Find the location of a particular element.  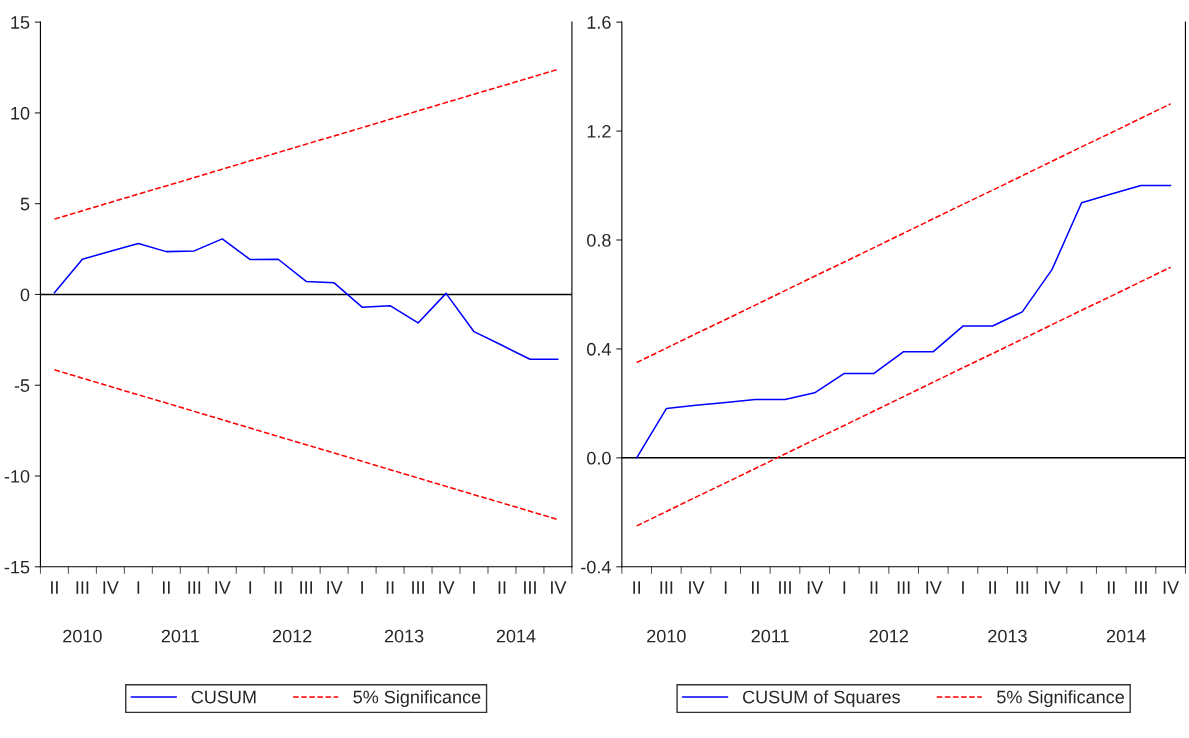

y-tick-label: 5 is located at coordinates (25, 204).